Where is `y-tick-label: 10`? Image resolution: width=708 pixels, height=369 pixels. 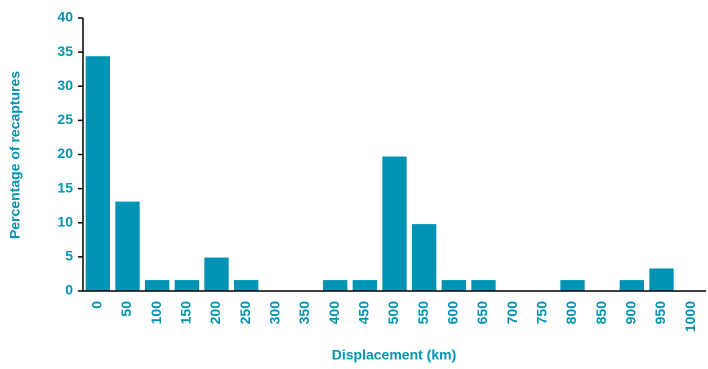 y-tick-label: 10 is located at coordinates (65, 221).